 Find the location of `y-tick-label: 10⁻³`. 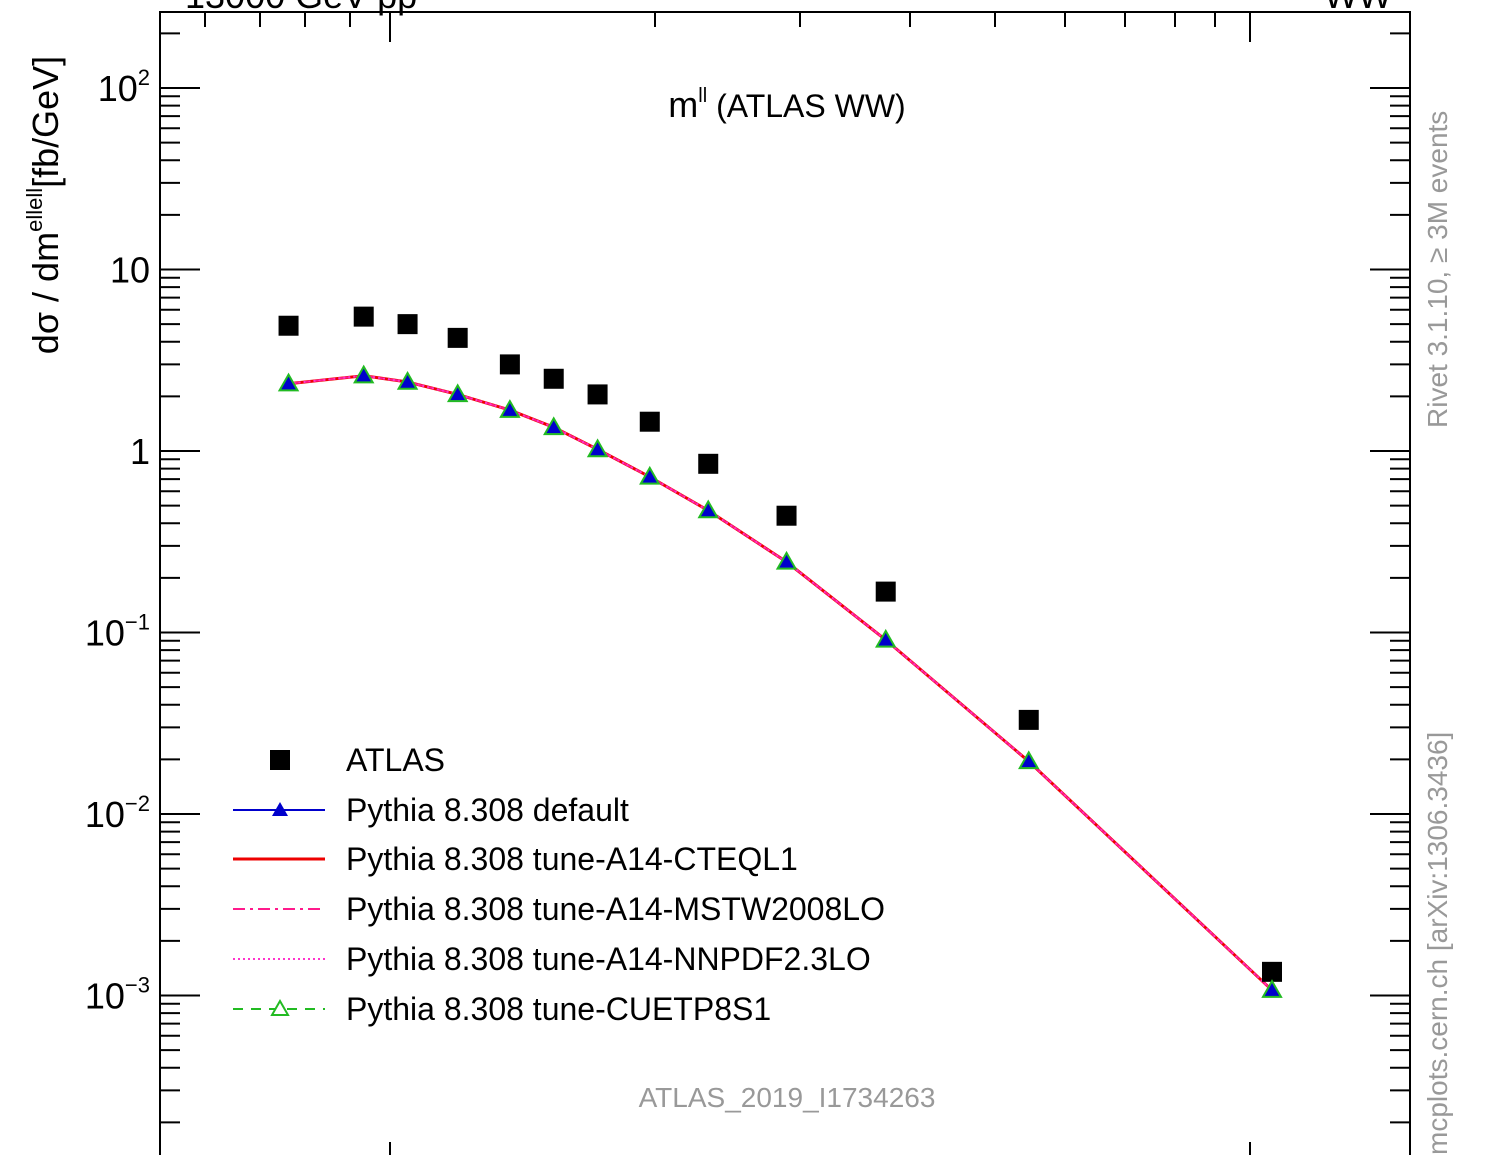

y-tick-label: 10⁻³ is located at coordinates (117, 995).